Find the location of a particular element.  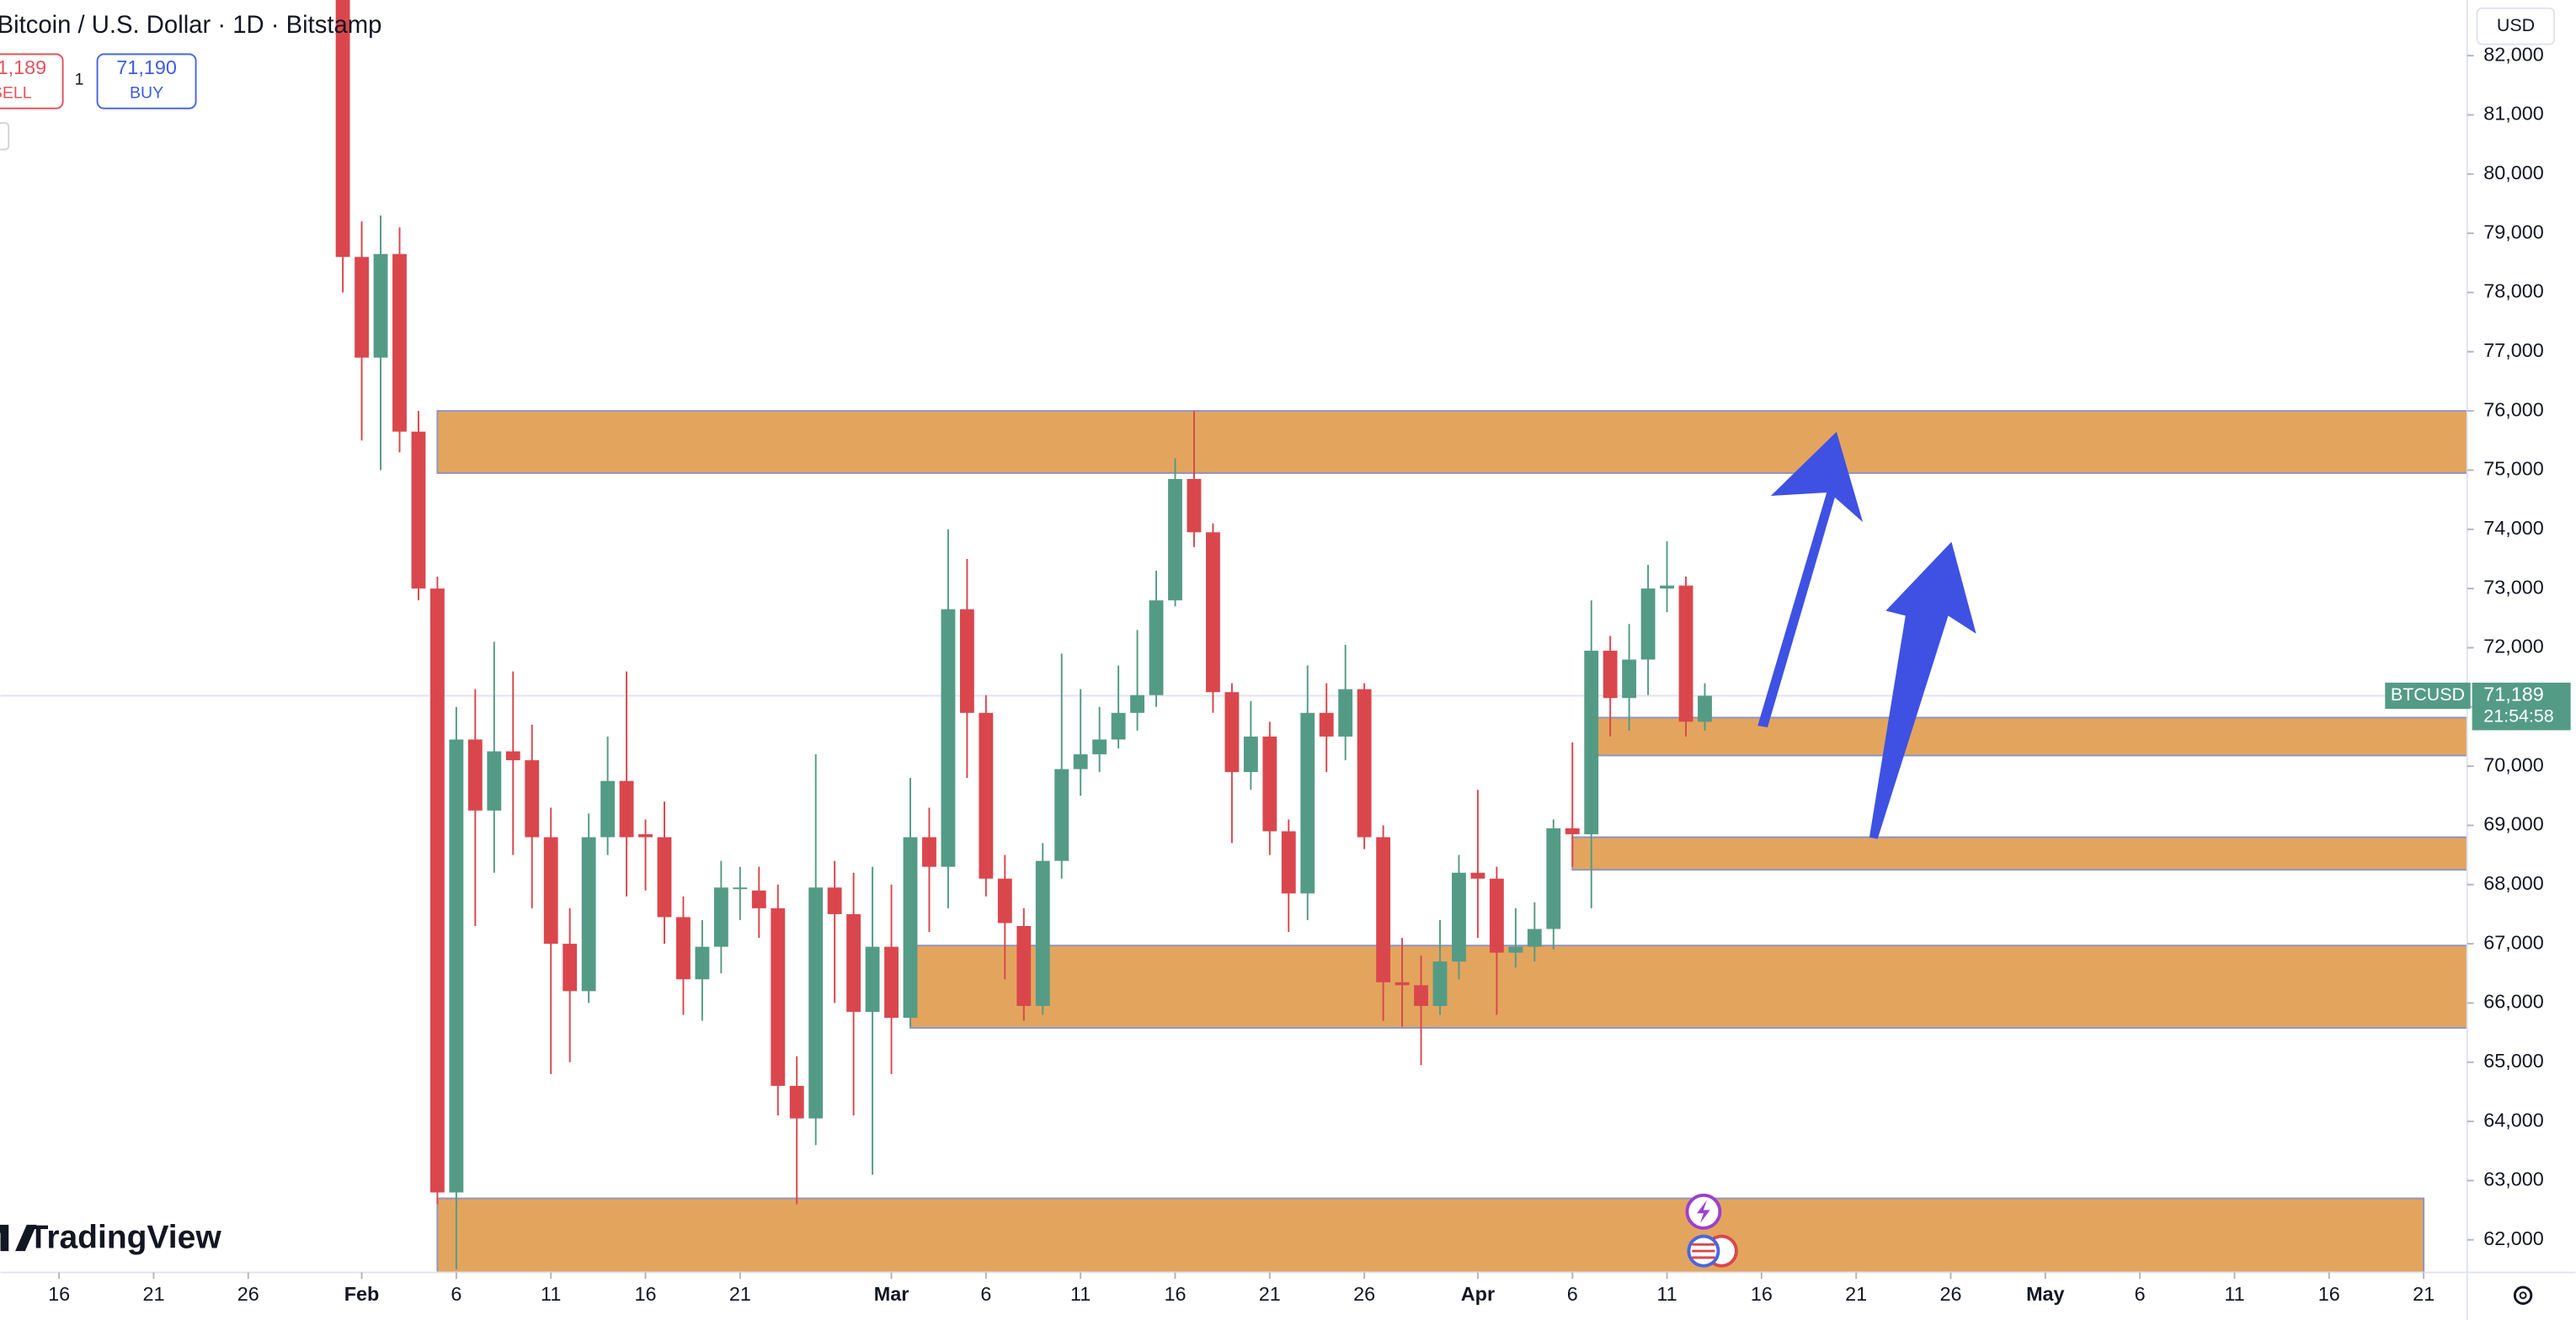

settings-button is located at coordinates (2523, 1295).